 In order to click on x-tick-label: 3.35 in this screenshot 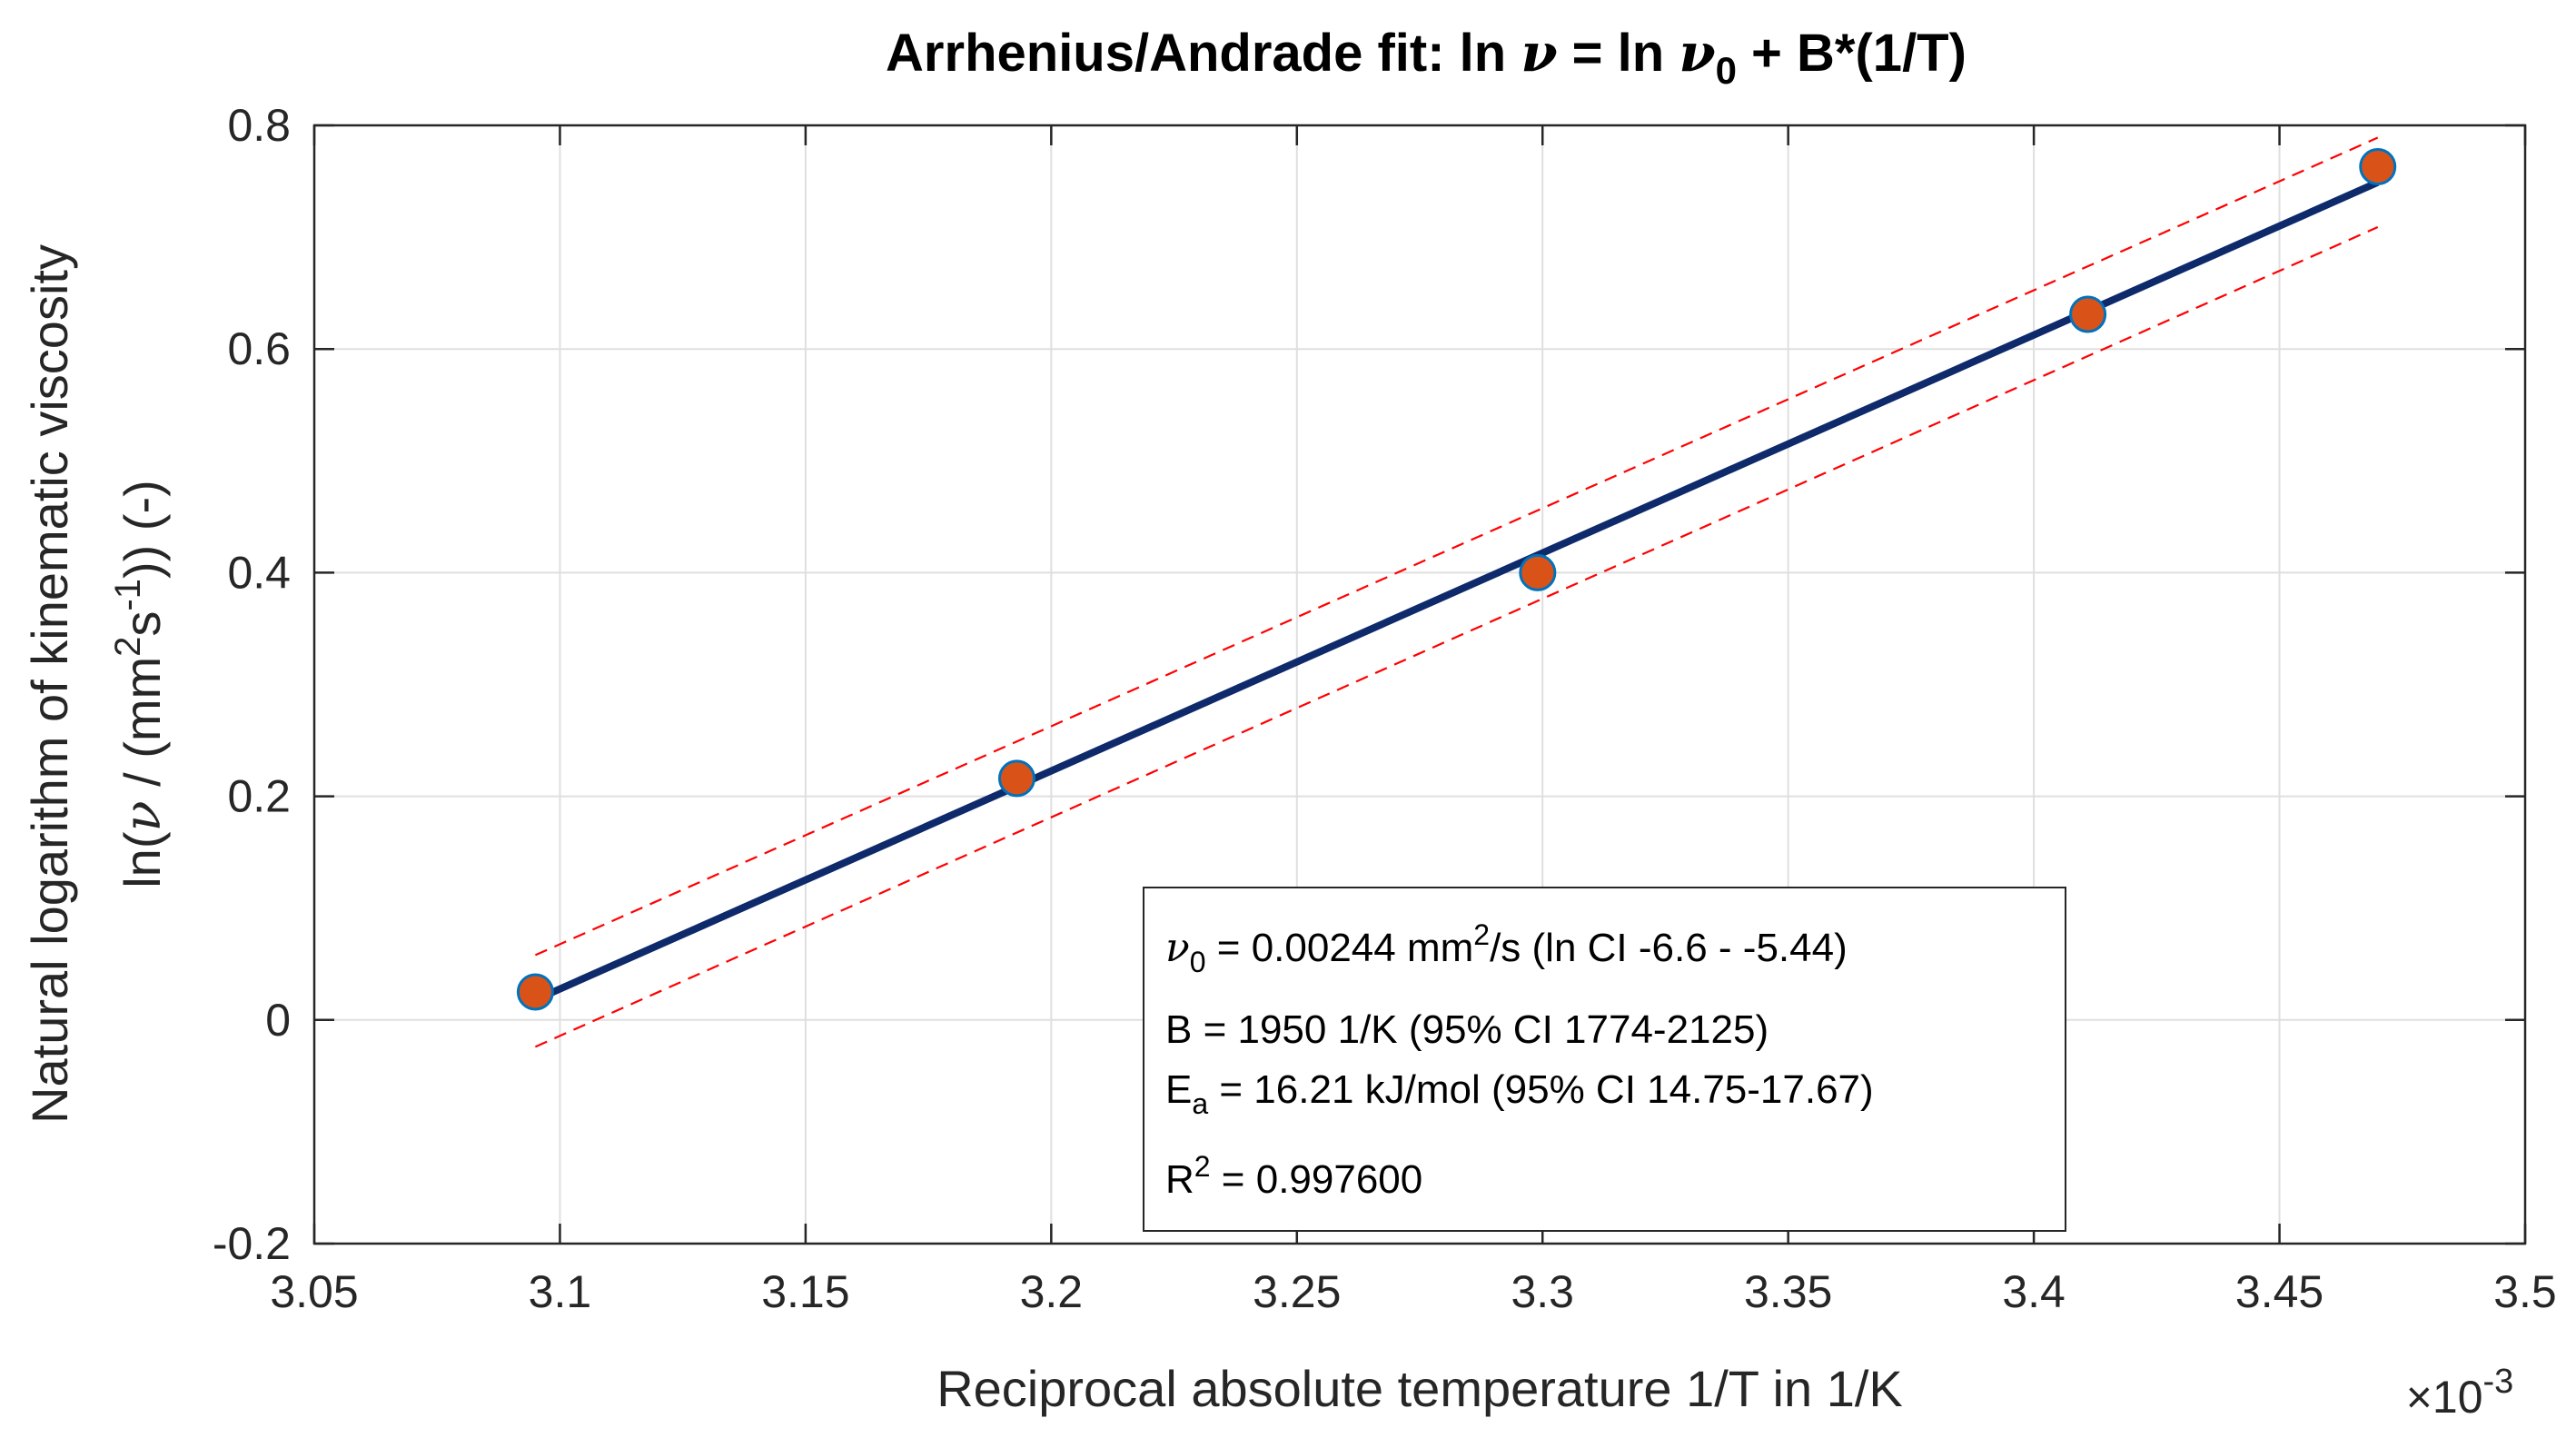, I will do `click(1788, 1291)`.